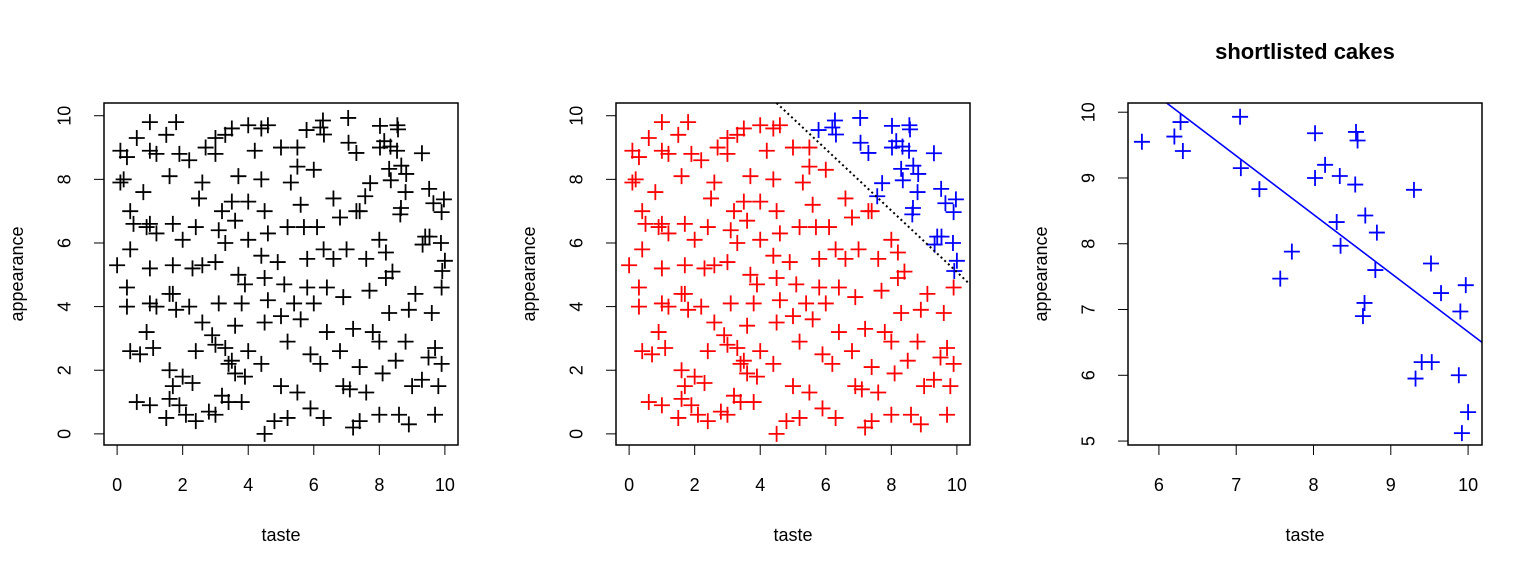  I want to click on x-tick-label: 4, so click(760, 485).